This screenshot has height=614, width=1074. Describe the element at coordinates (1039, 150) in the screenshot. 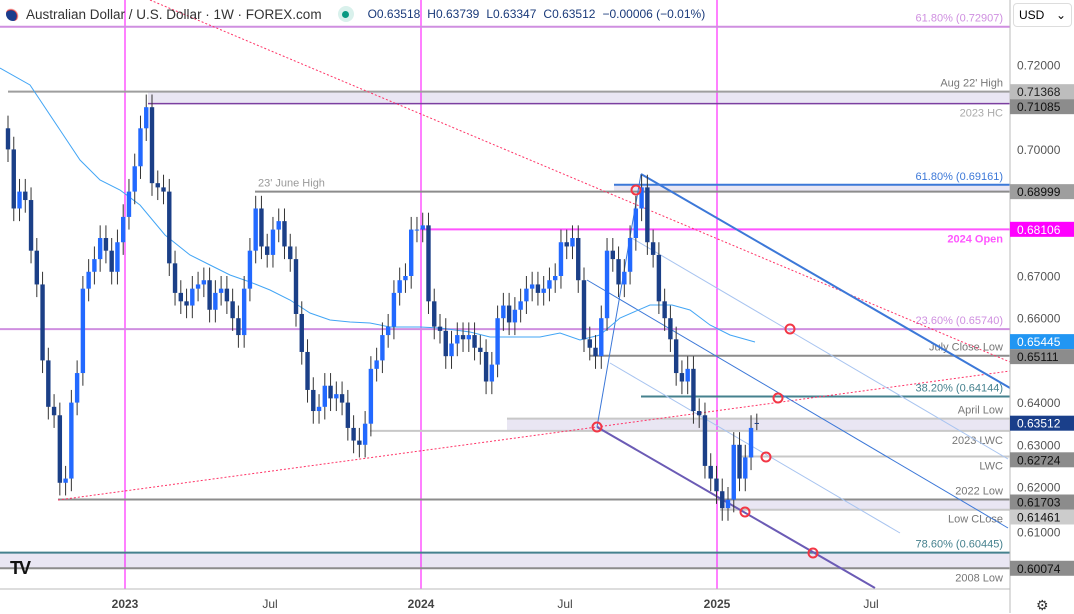

I see `price-tick-label: 0.70000` at that location.